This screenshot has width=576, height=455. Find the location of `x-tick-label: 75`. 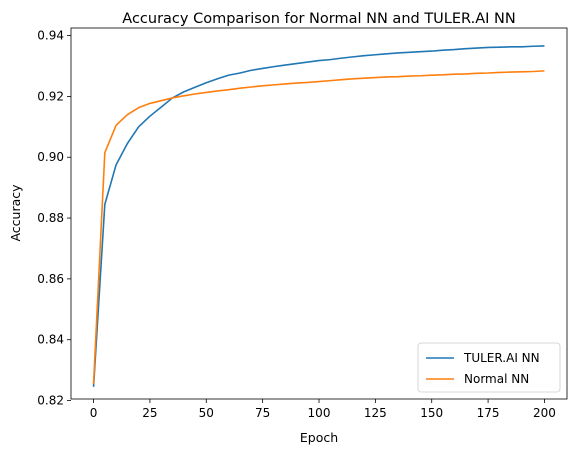

x-tick-label: 75 is located at coordinates (262, 413).